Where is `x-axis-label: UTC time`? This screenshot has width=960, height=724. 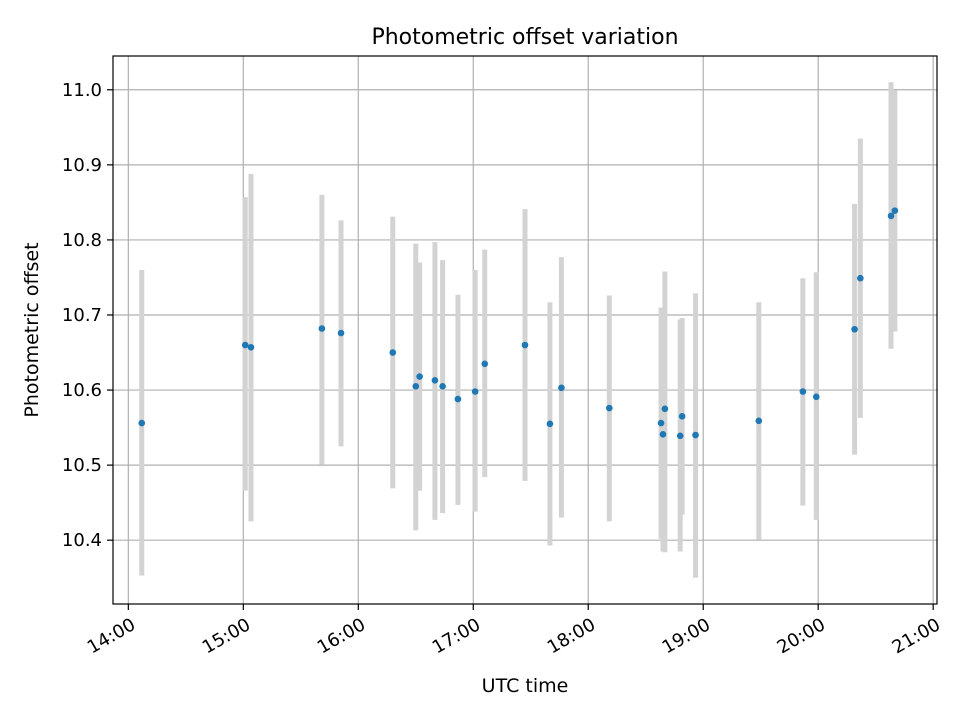 x-axis-label: UTC time is located at coordinates (525, 686).